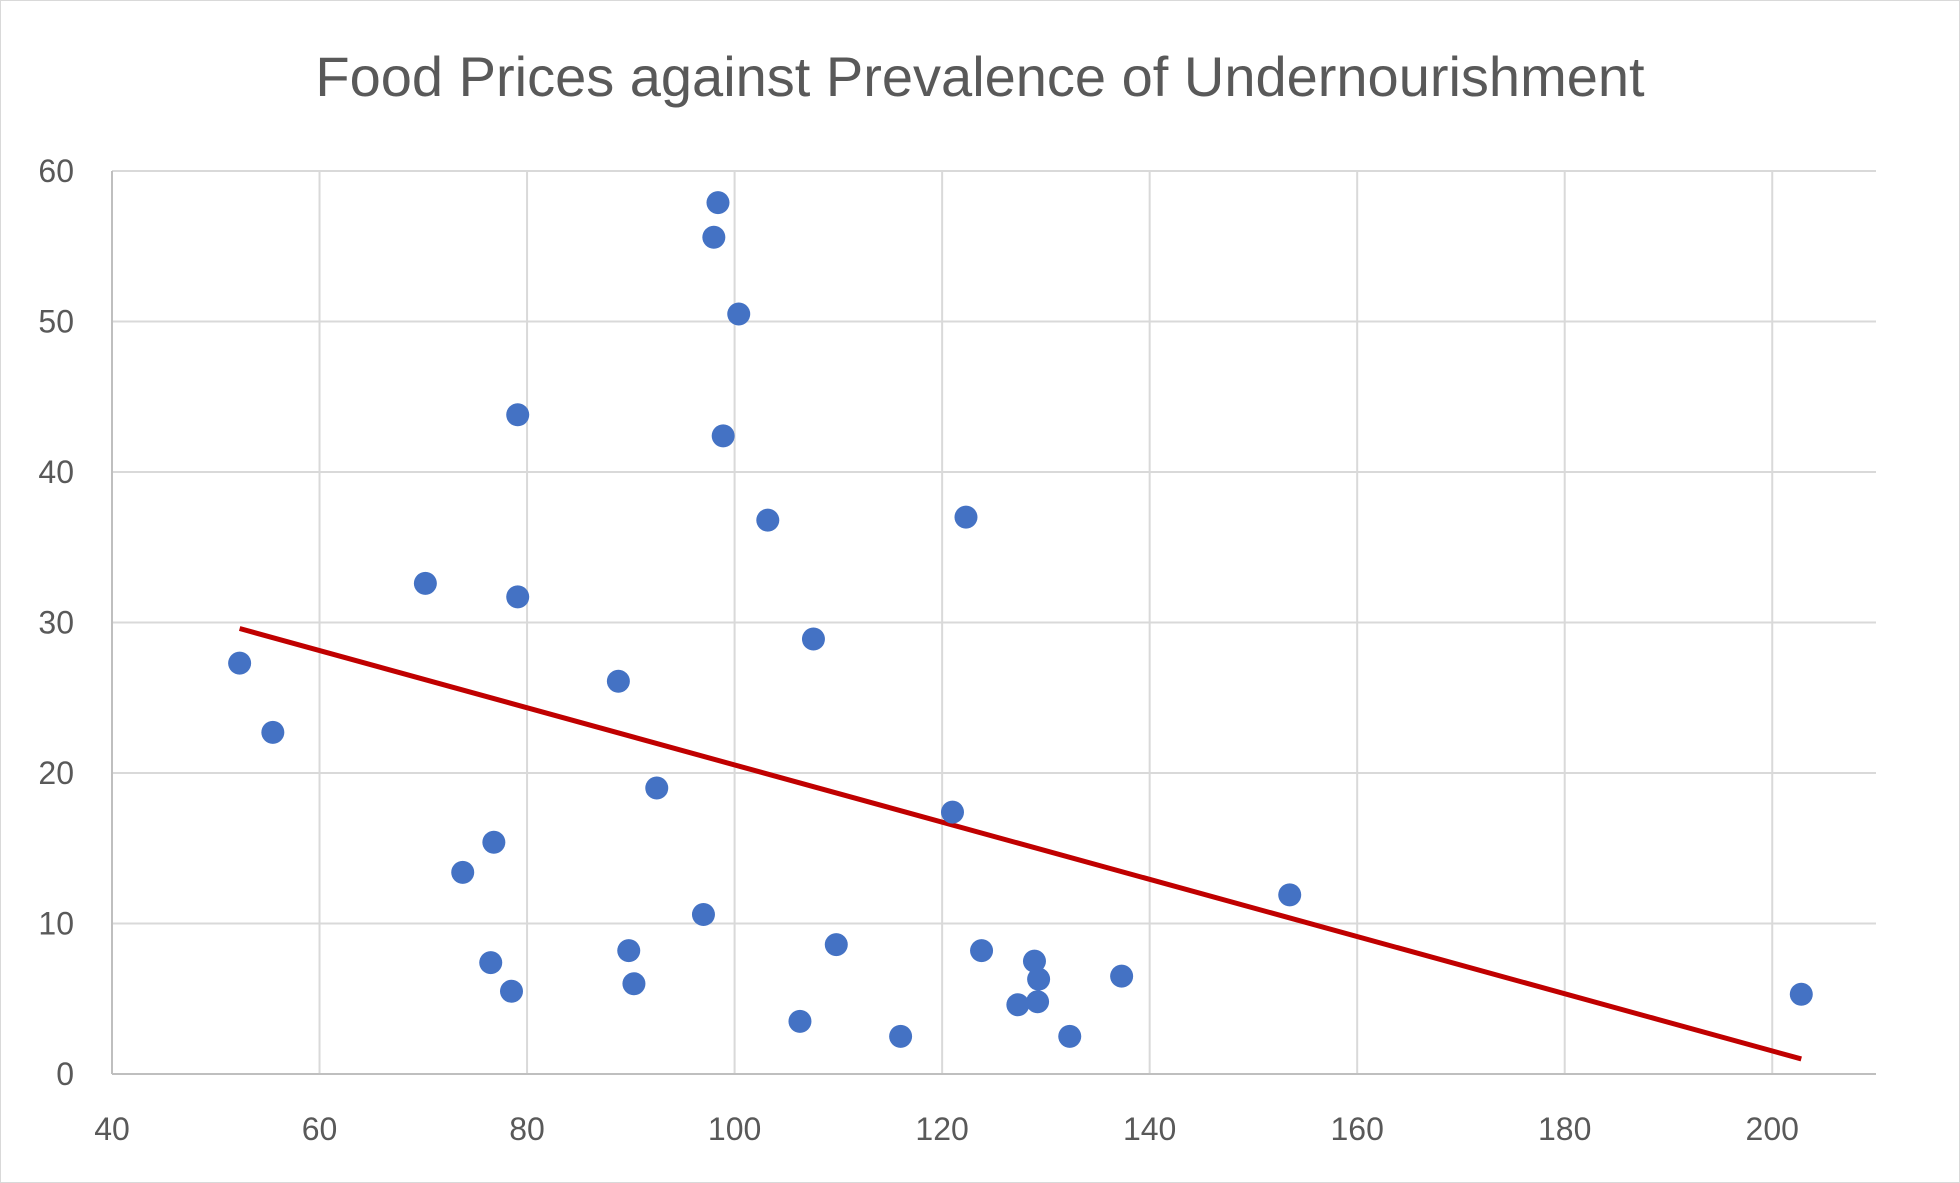  Describe the element at coordinates (56, 472) in the screenshot. I see `y-tick-label: 40` at that location.